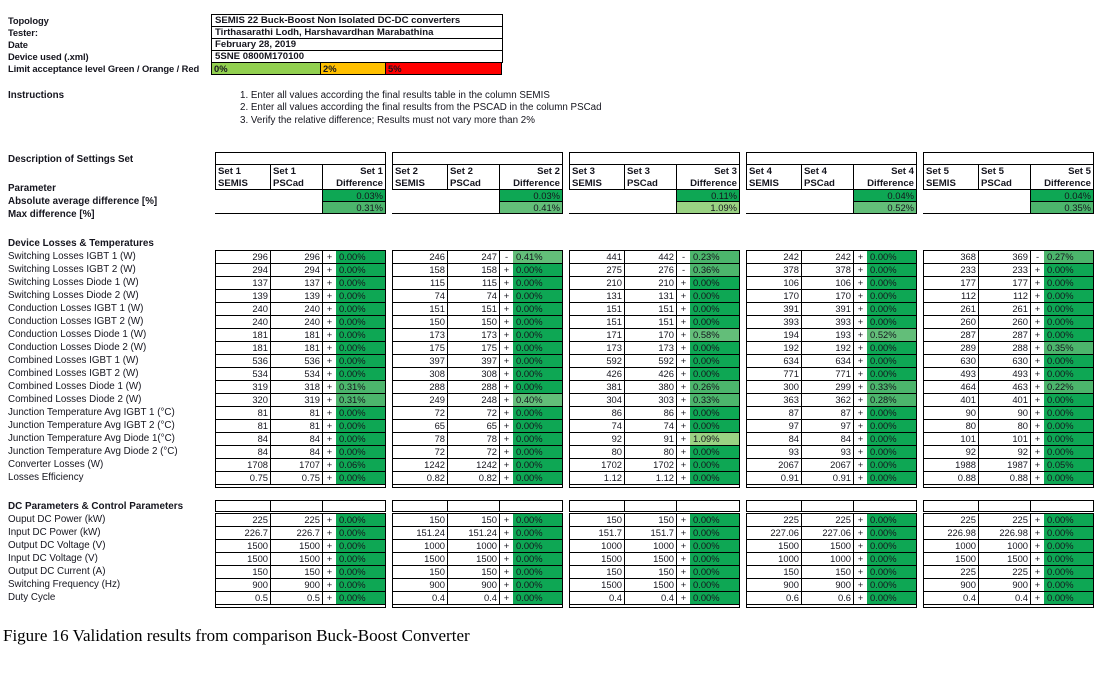  I want to click on set-values-cellgroup: 1000 1000 +0.00%, so click(477, 546).